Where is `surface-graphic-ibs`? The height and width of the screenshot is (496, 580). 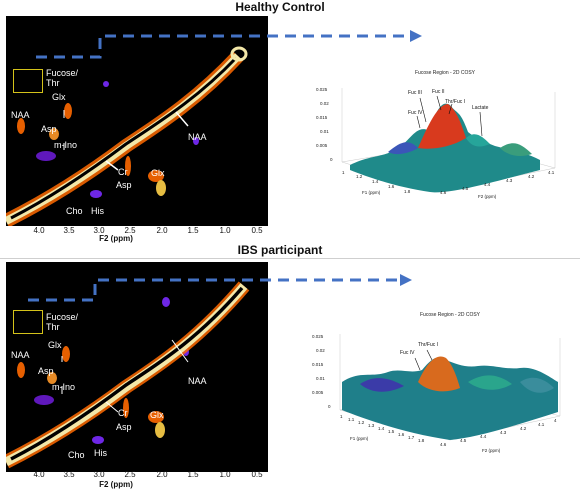 surface-graphic-ibs is located at coordinates (450, 387).